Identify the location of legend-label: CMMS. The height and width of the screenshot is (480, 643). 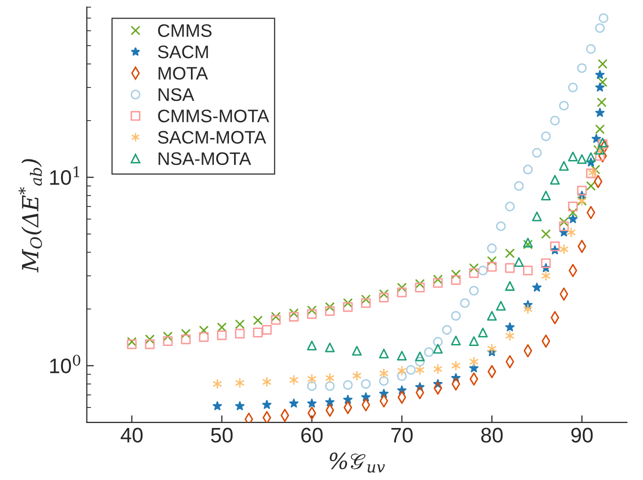
(185, 30).